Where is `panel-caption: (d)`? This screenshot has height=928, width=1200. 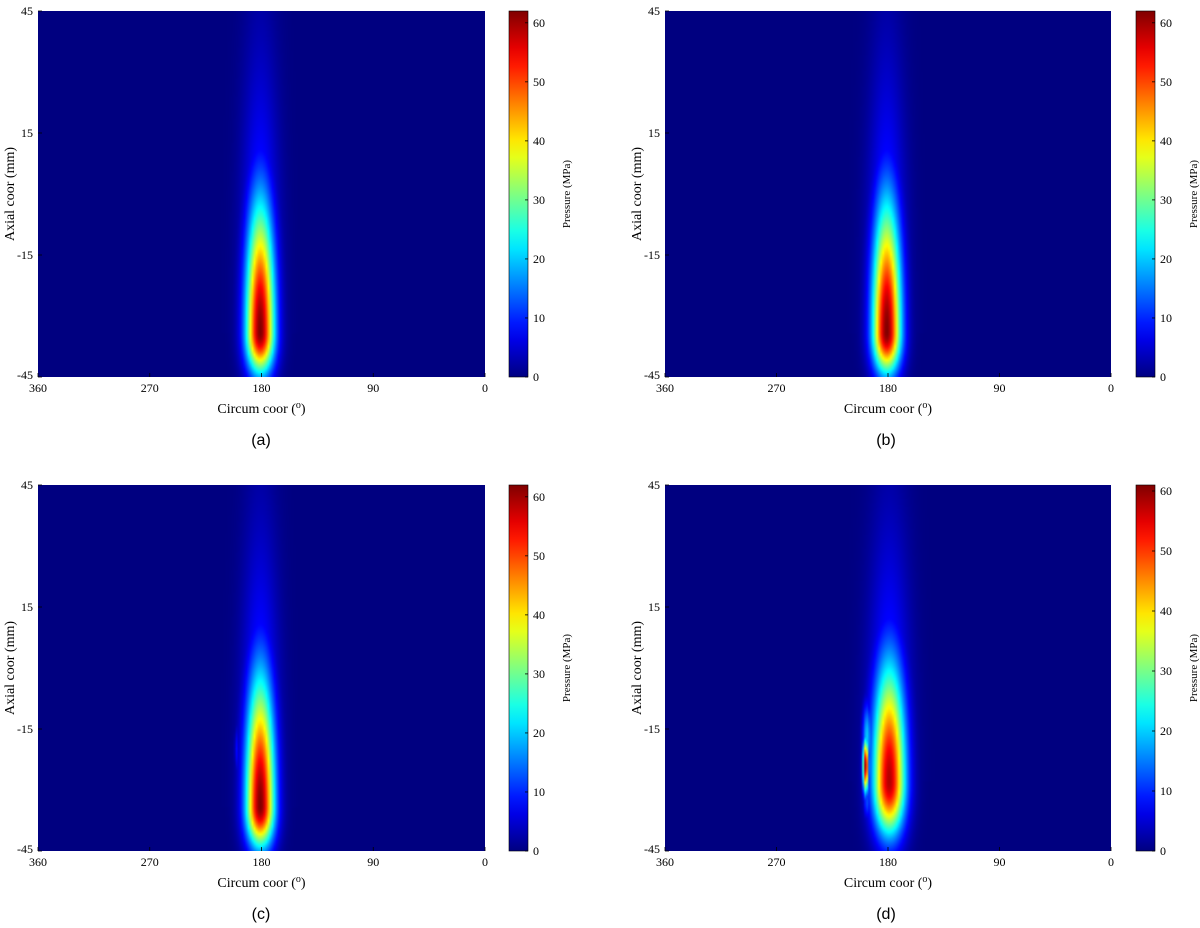 panel-caption: (d) is located at coordinates (886, 914).